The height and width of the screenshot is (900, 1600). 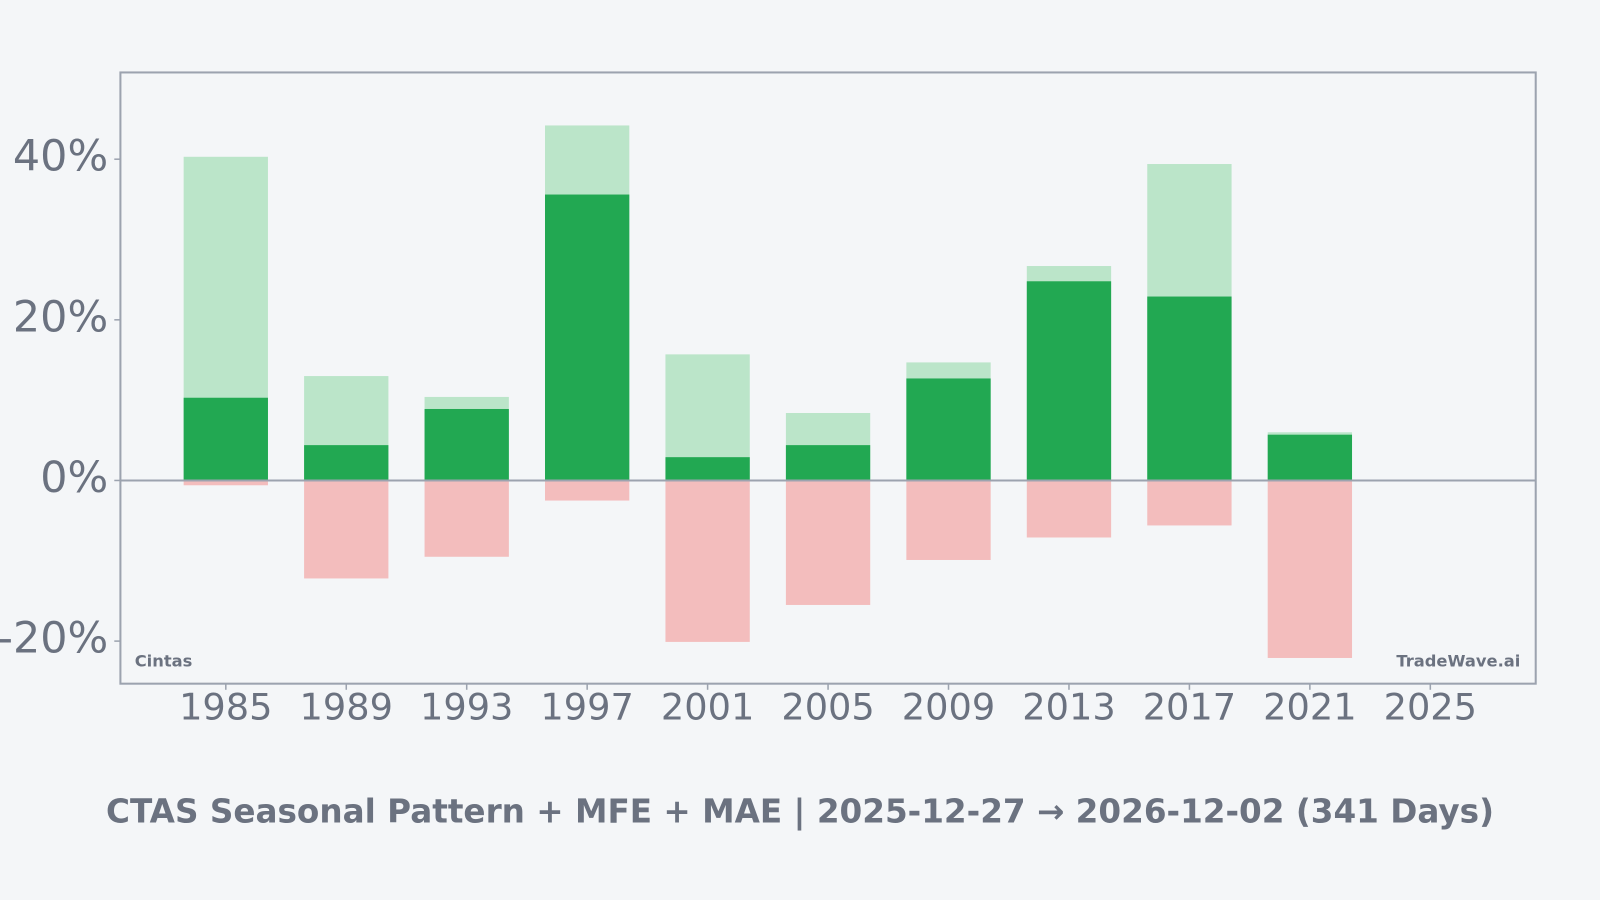 What do you see at coordinates (466, 707) in the screenshot?
I see `x-tick-label: 1993` at bounding box center [466, 707].